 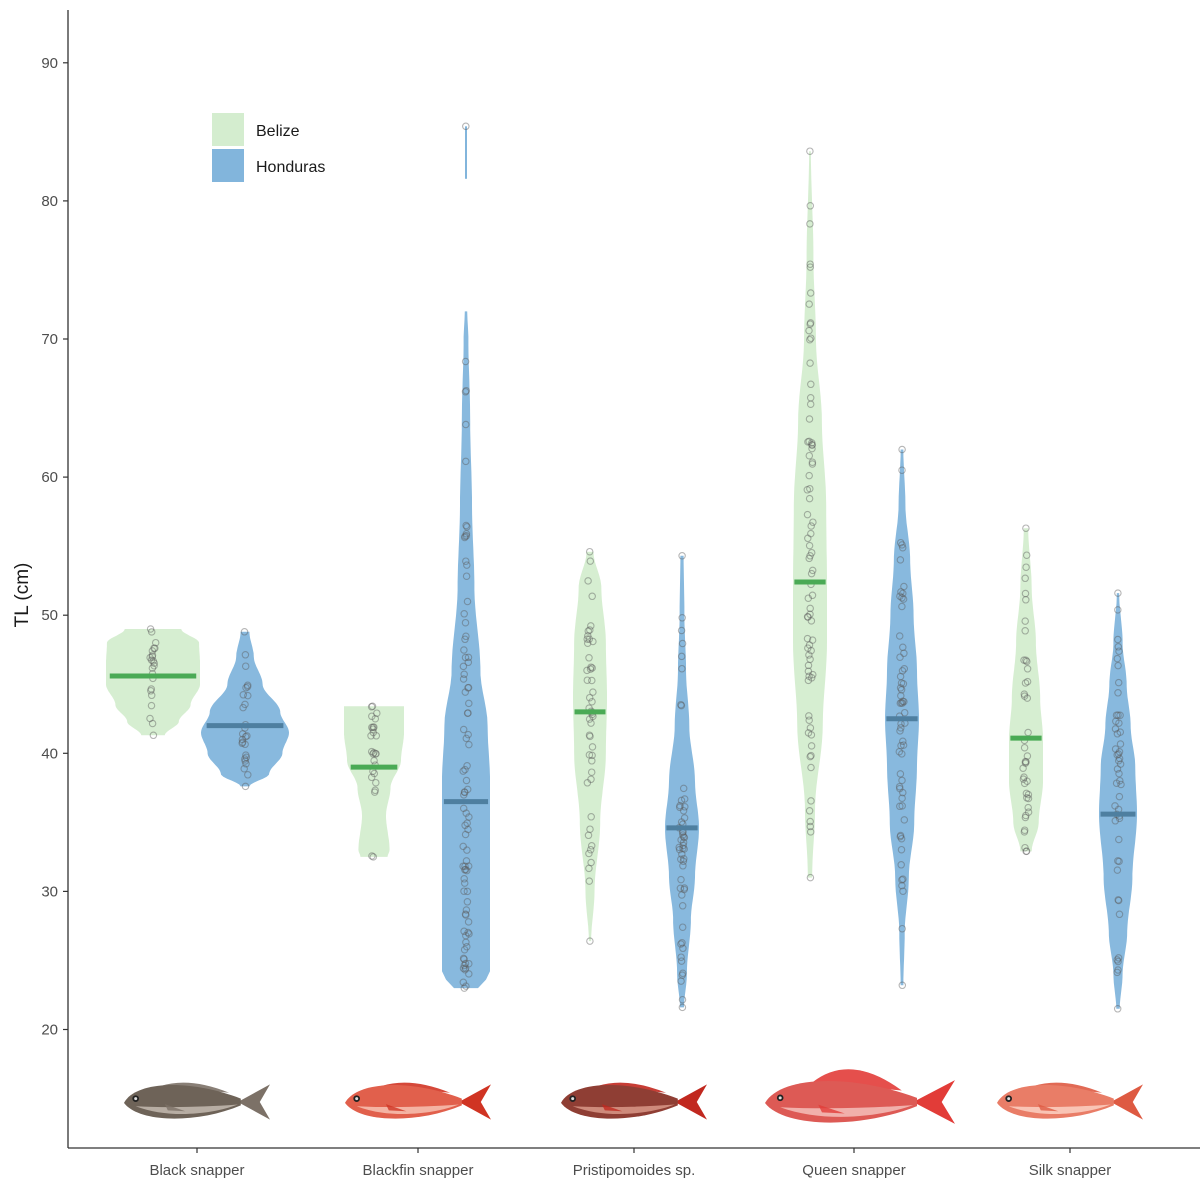 What do you see at coordinates (49, 477) in the screenshot?
I see `y-tick-label: 60` at bounding box center [49, 477].